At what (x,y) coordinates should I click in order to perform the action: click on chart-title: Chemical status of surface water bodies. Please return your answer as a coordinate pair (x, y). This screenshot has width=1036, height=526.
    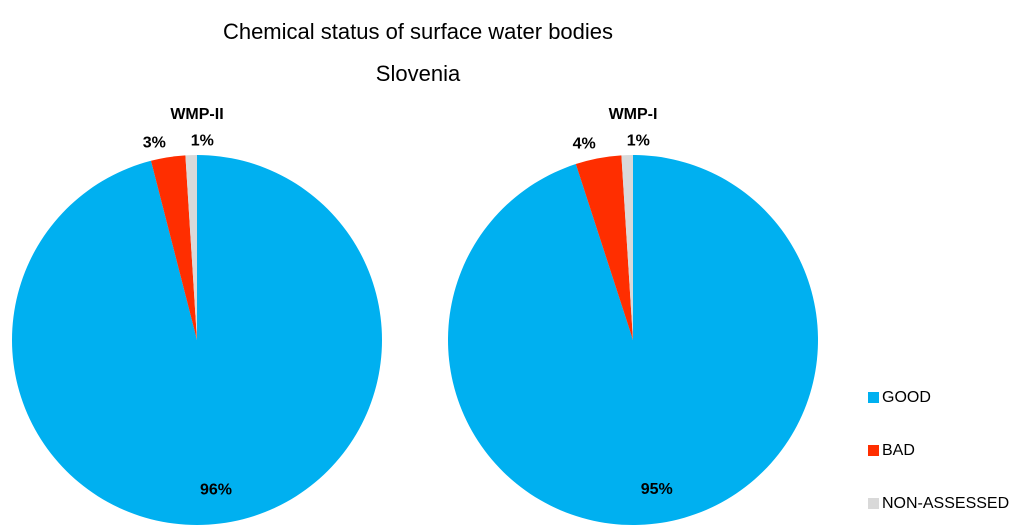
    Looking at the image, I should click on (418, 31).